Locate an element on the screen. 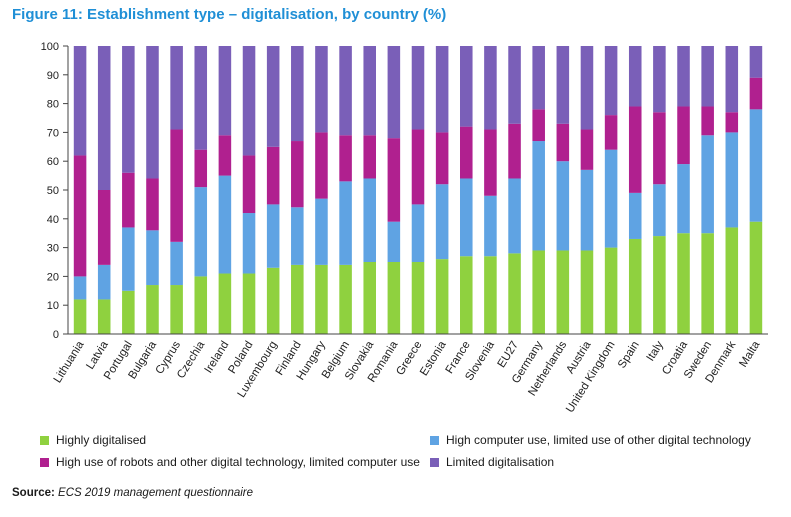 This screenshot has width=791, height=517. legend-item-limited-digitalisation: Limited digitalisation is located at coordinates (492, 462).